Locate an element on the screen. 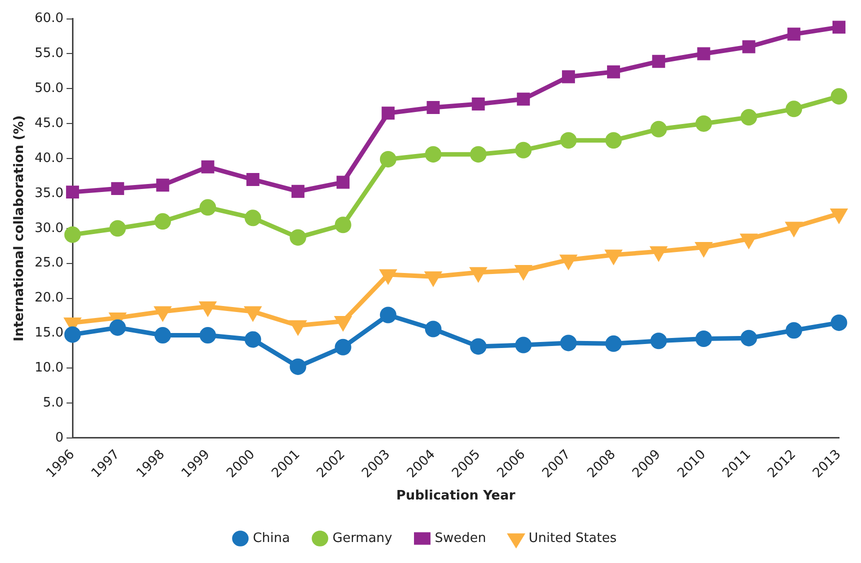 Image resolution: width=861 pixels, height=563 pixels. y-tick-label: 35.0 is located at coordinates (49, 193).